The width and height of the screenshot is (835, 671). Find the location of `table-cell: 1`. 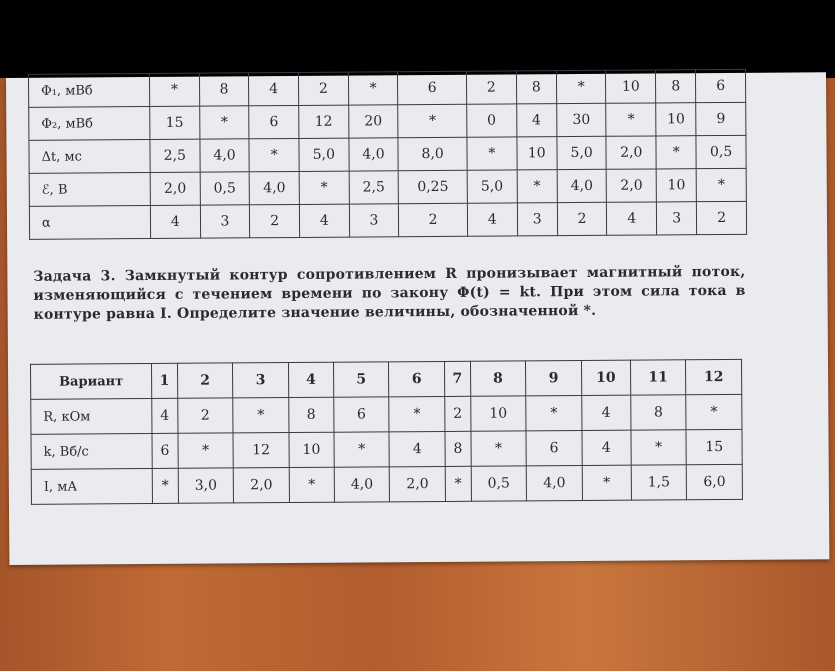

table-cell: 1 is located at coordinates (164, 381).